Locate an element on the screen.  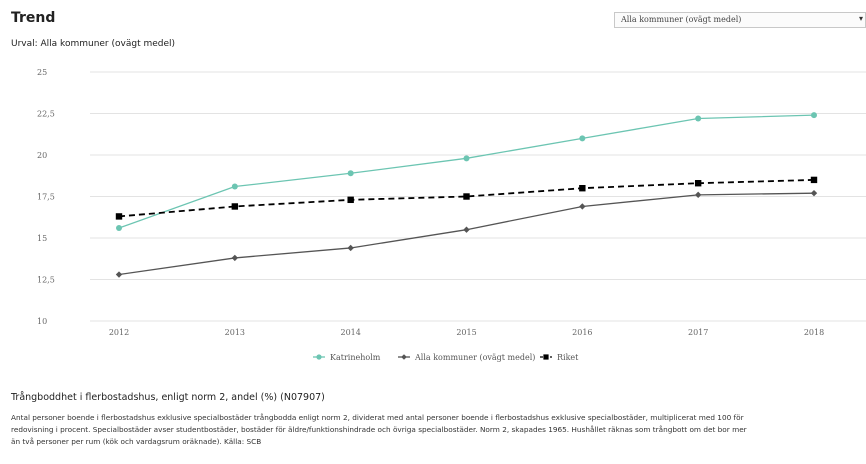
x-tick-label: 2013 is located at coordinates (235, 332).